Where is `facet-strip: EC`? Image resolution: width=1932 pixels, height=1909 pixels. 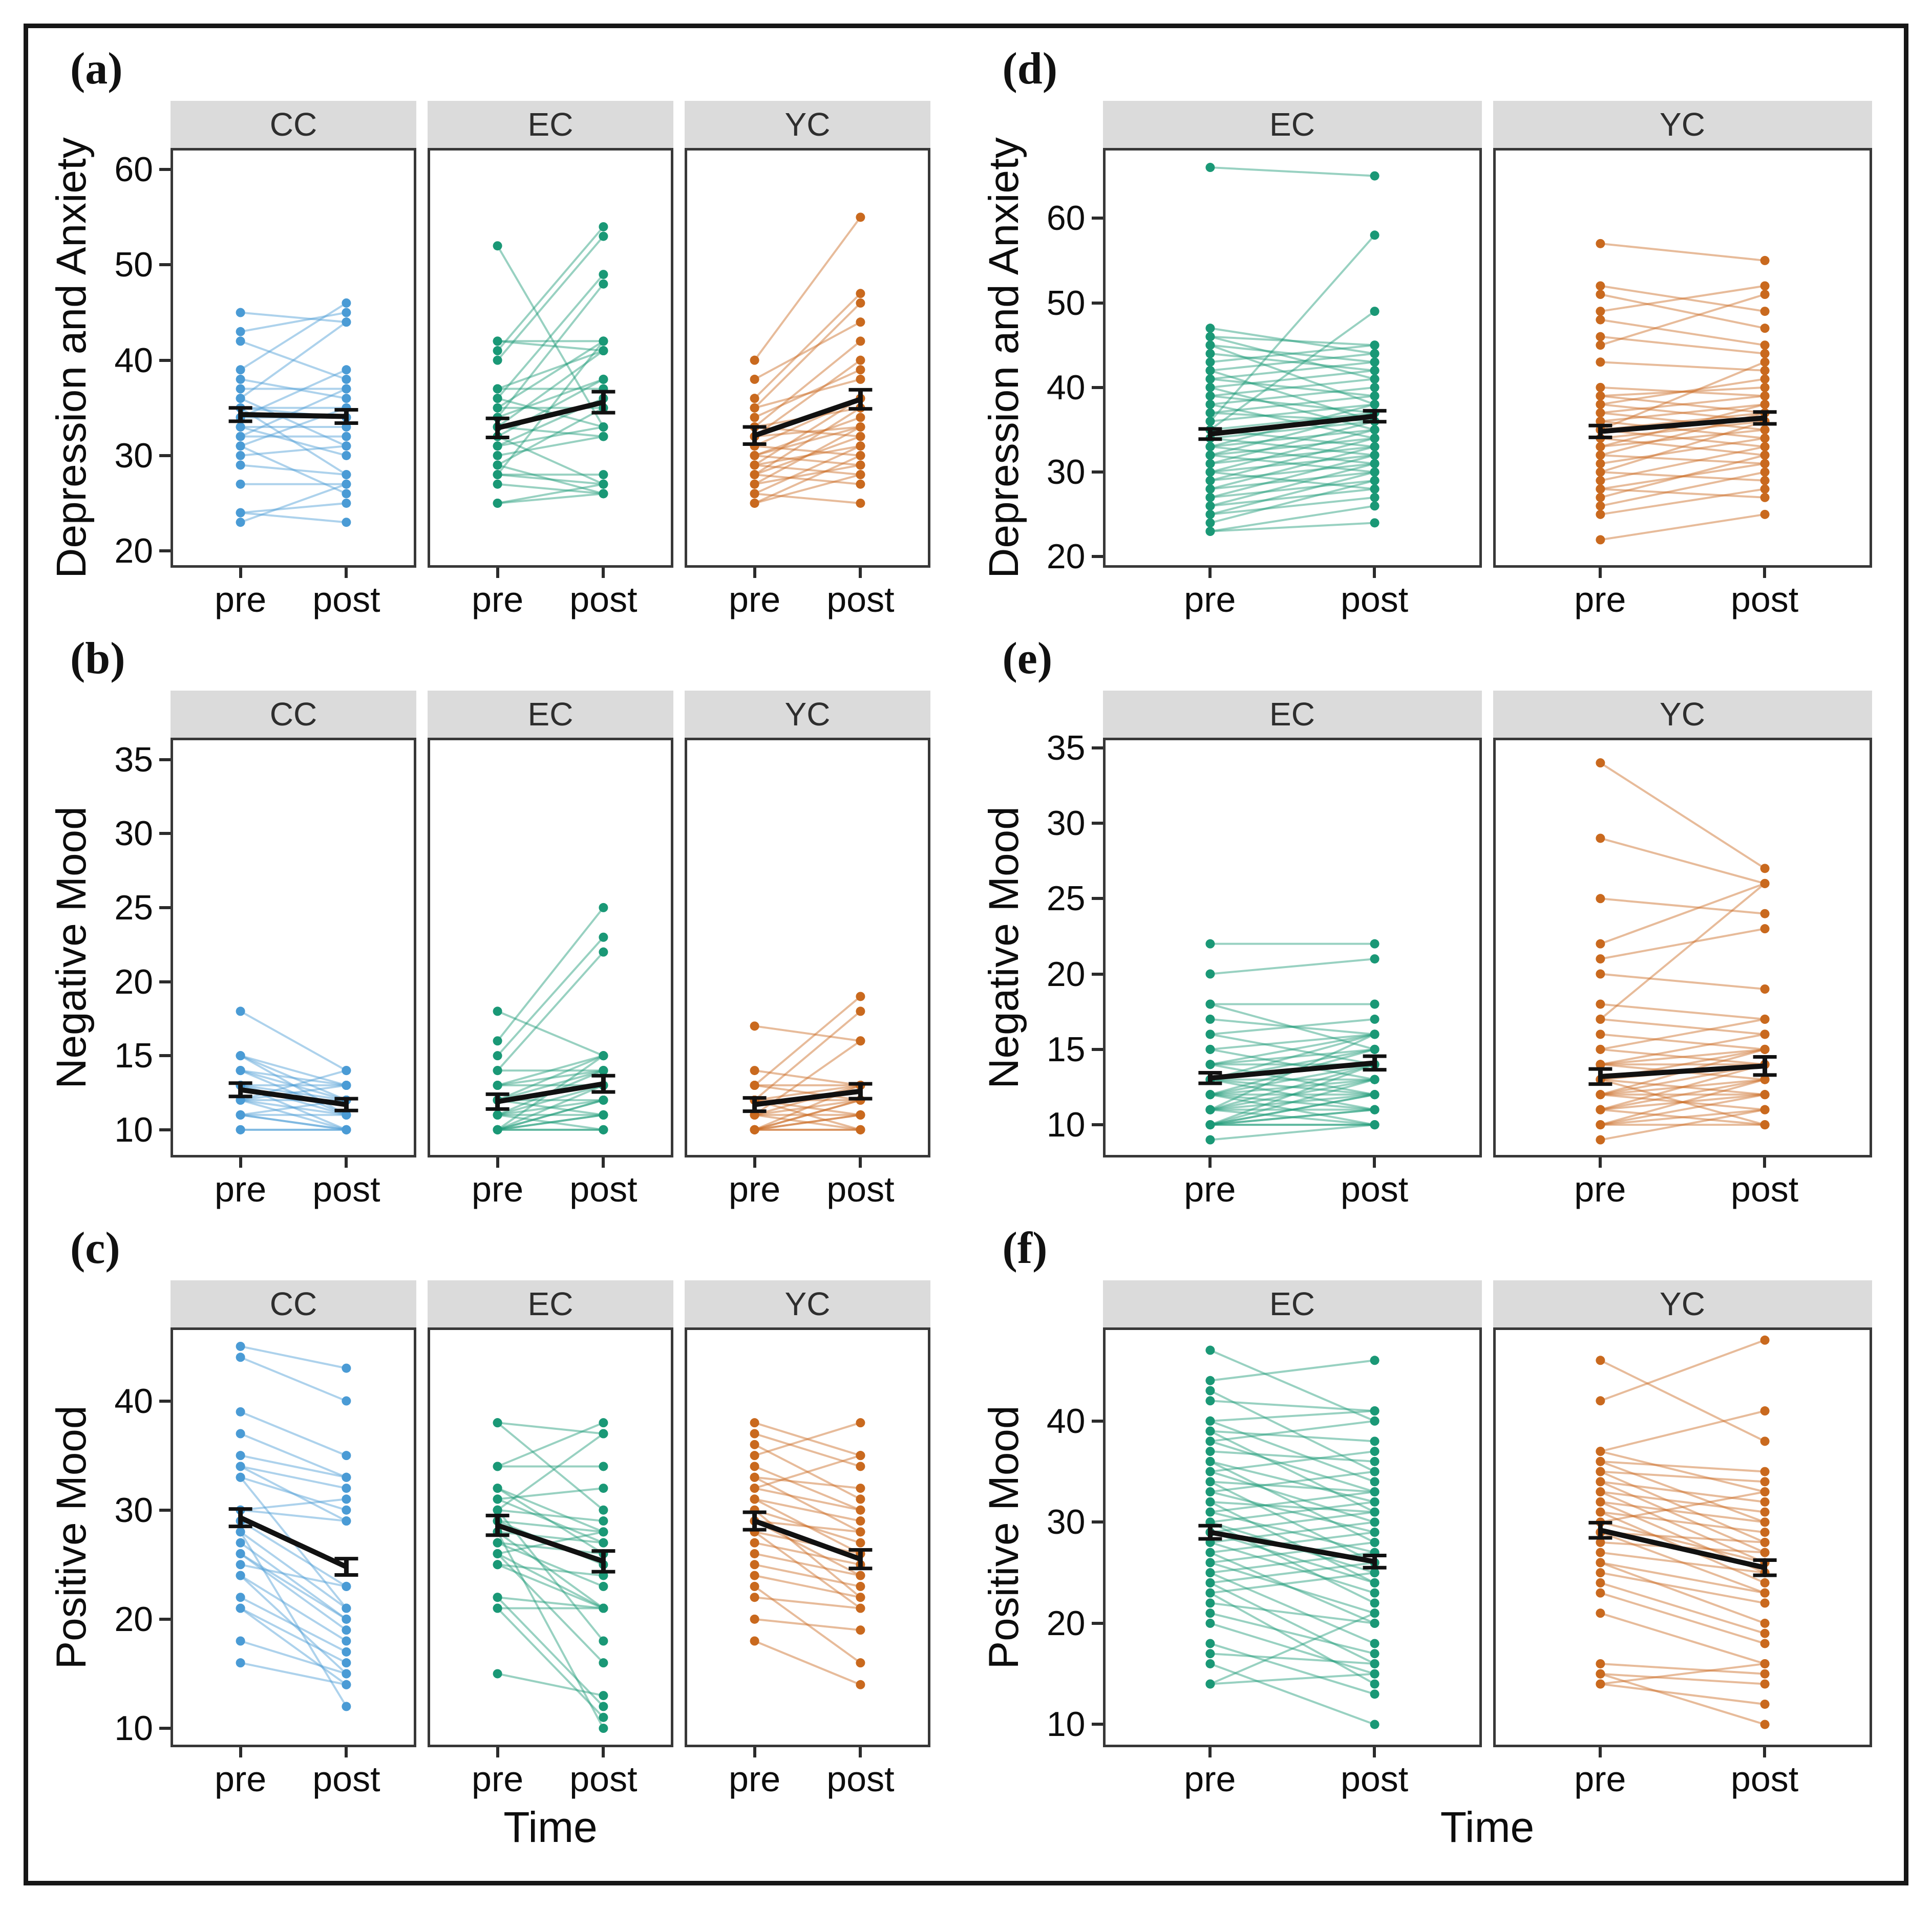 facet-strip: EC is located at coordinates (1292, 1303).